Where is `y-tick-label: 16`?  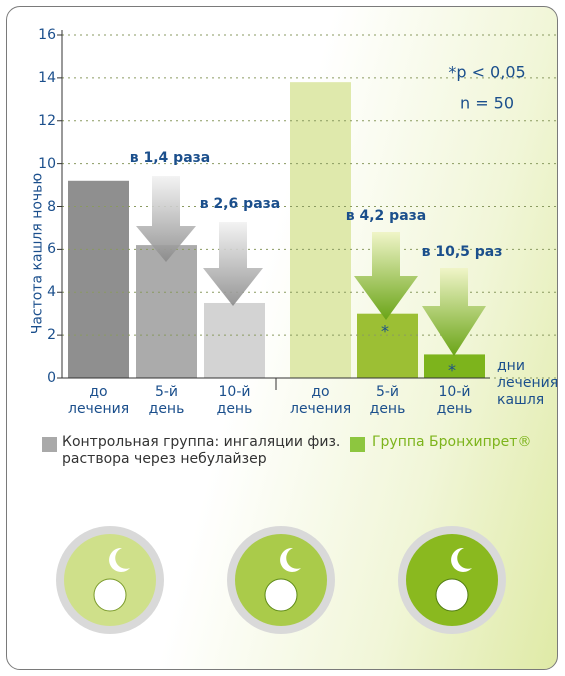 y-tick-label: 16 is located at coordinates (47, 35).